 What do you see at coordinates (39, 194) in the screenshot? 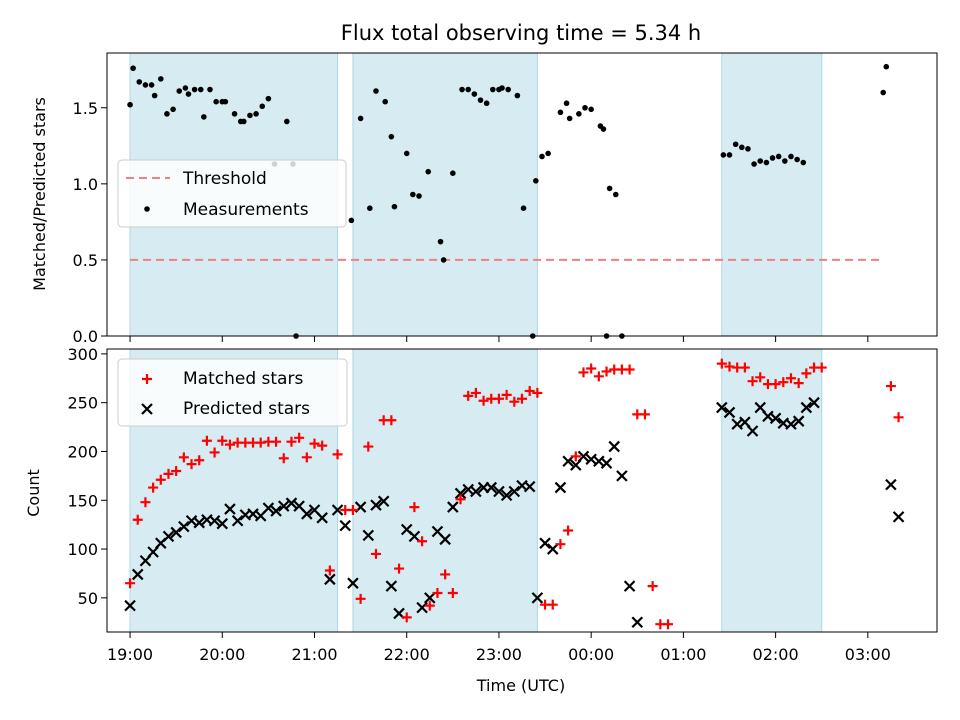
I see `ratio-y-axis-label: Matched/Predicted stars` at bounding box center [39, 194].